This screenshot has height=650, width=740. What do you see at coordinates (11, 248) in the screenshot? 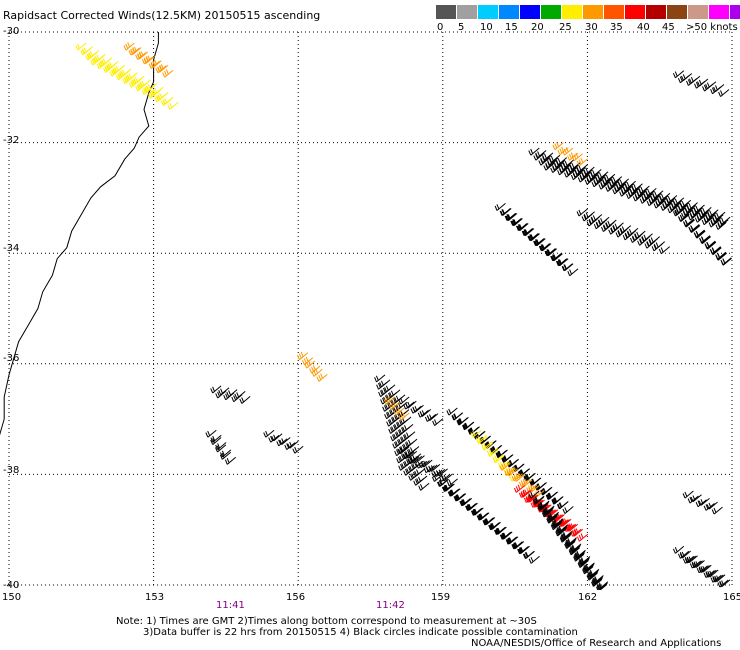
I see `lat-label: -34` at bounding box center [11, 248].